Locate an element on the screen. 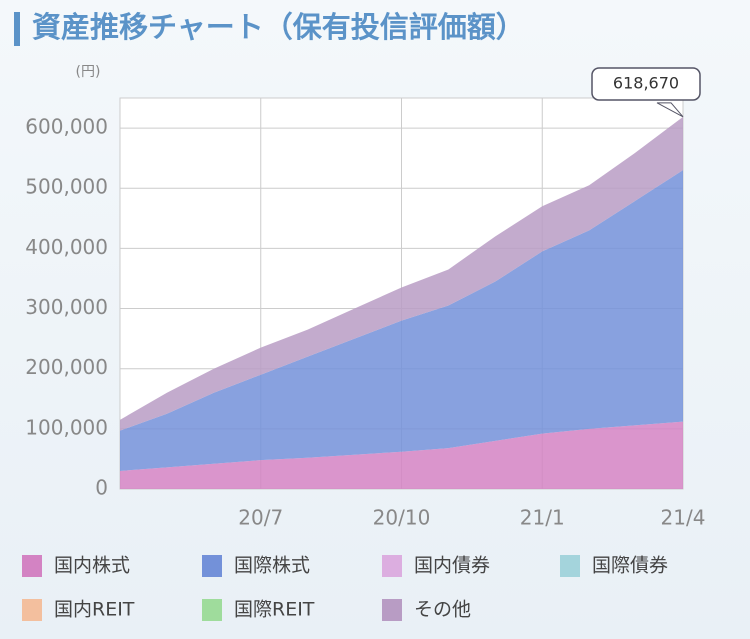  title-bar is located at coordinates (17, 29).